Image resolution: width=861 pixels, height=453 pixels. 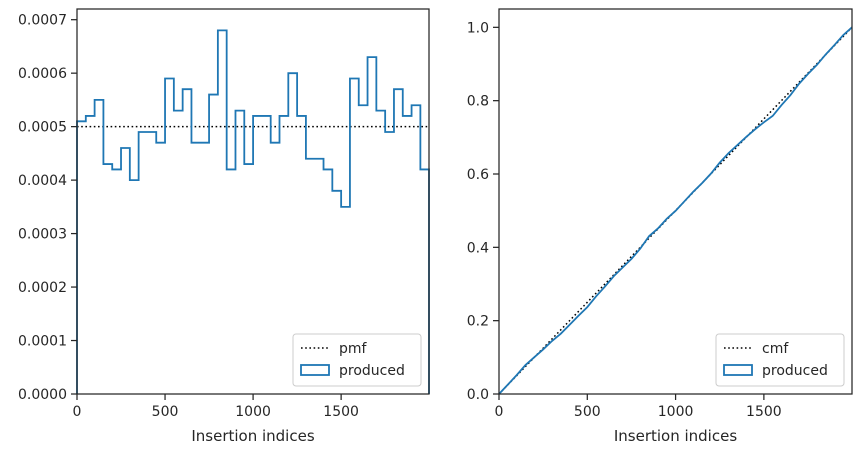 I want to click on pmf-x-axis-label: Insertion indices, so click(x=252, y=436).